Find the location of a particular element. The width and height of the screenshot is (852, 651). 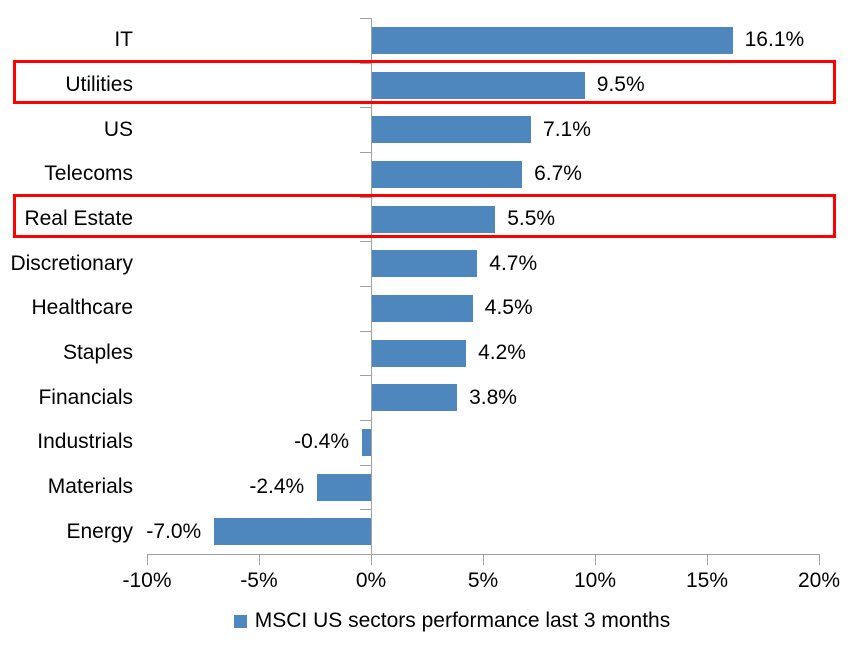

bar-telecoms is located at coordinates (447, 174).